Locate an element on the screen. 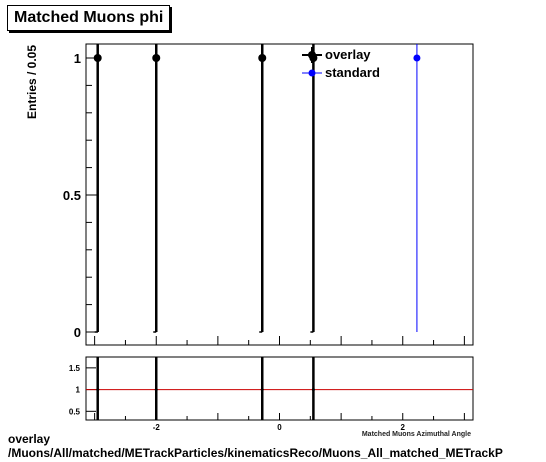  ratio-x-tick-label: -2 is located at coordinates (157, 427).